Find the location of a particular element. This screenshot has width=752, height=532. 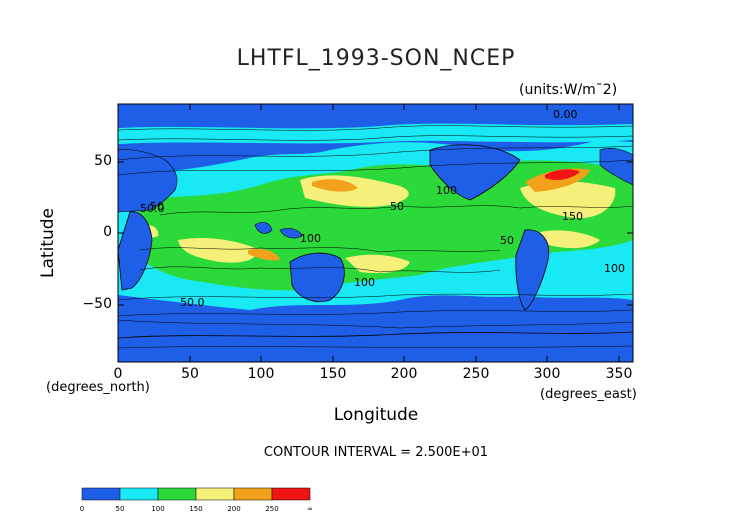

x-tick-label: 0 is located at coordinates (118, 374).